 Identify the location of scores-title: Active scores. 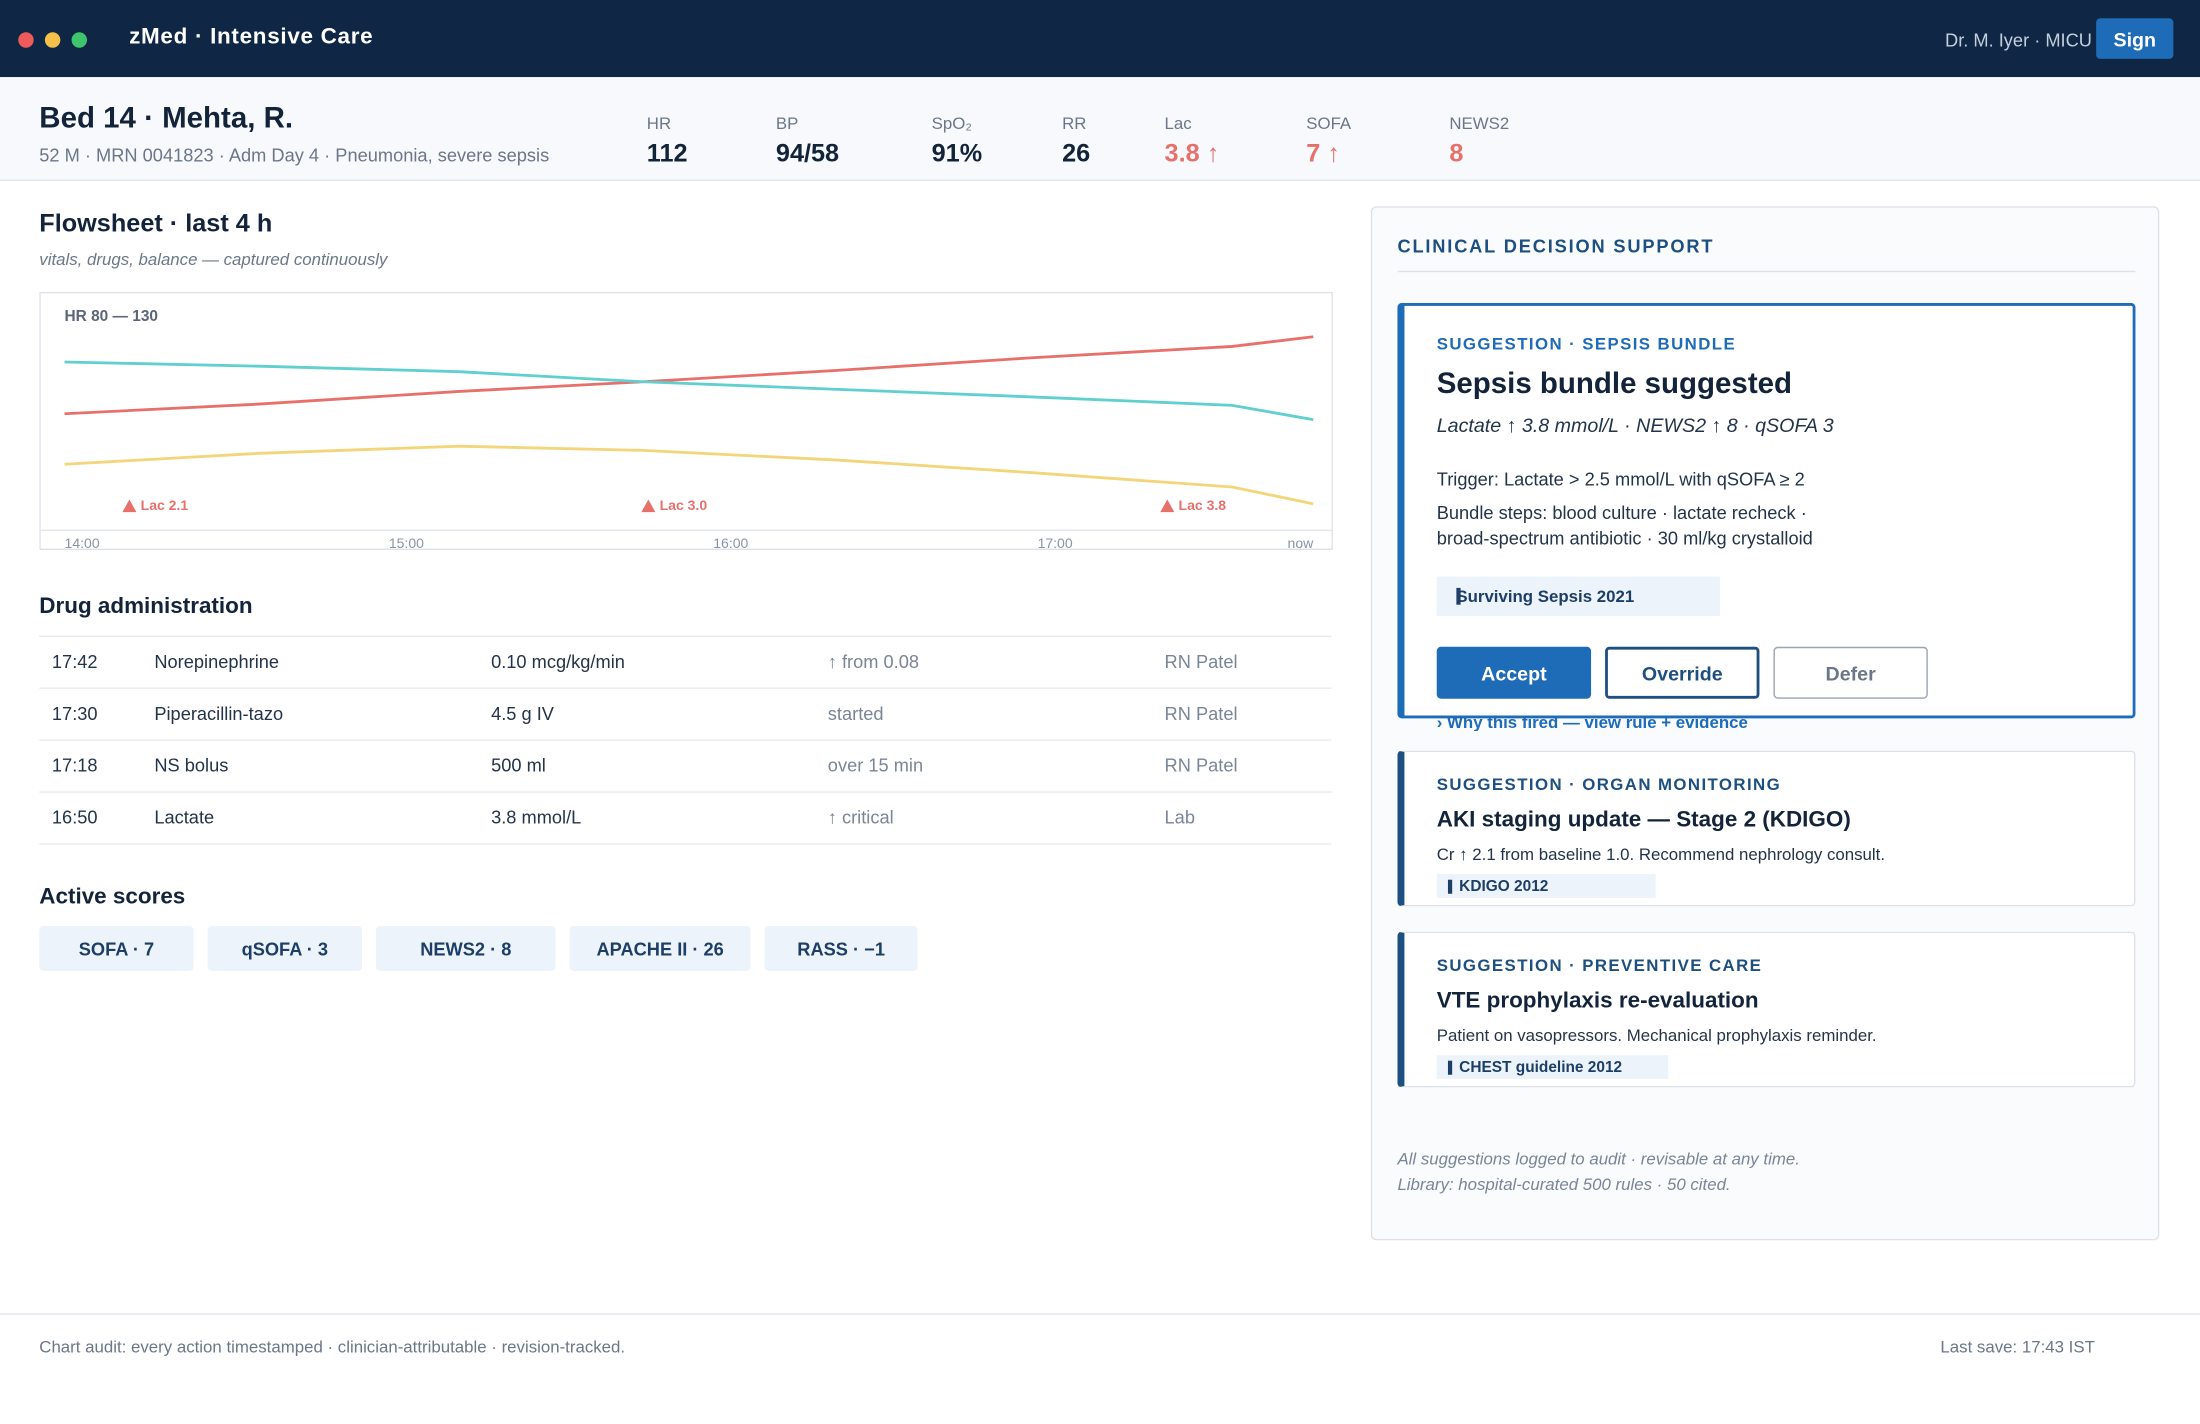
(112, 897).